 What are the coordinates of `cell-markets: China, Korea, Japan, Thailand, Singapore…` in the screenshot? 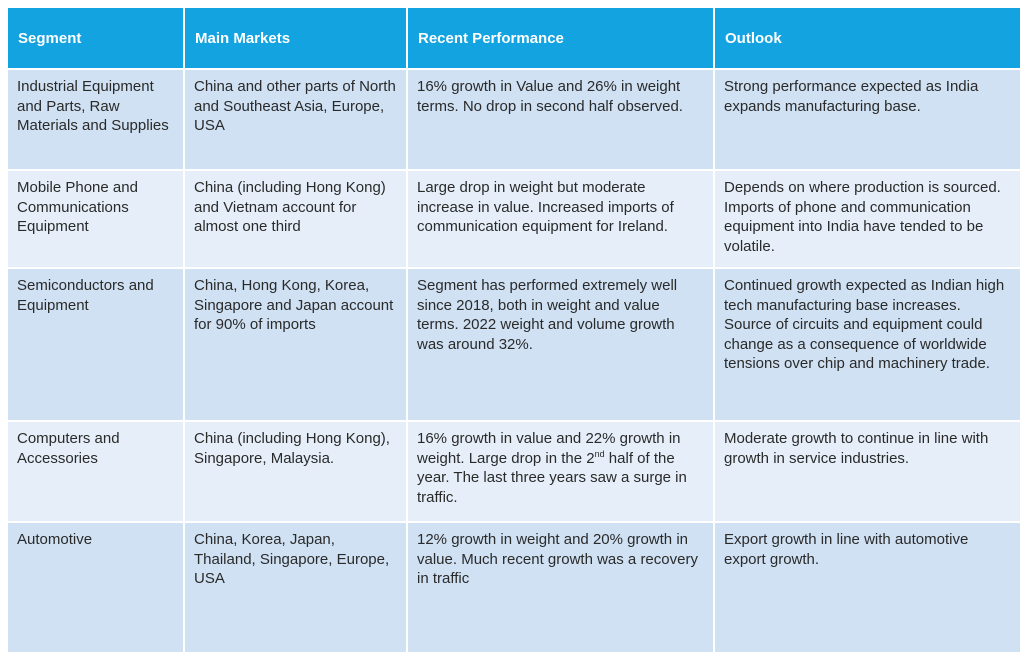 It's located at (295, 587).